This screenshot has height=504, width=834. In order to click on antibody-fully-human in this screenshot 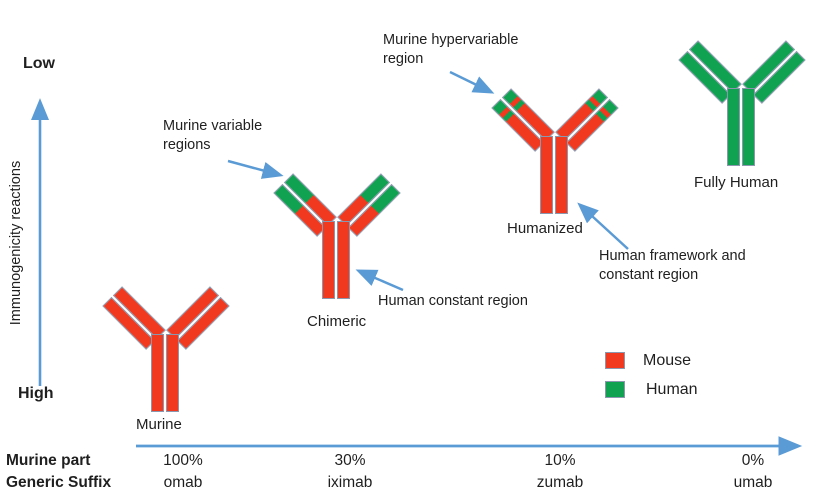, I will do `click(742, 92)`.